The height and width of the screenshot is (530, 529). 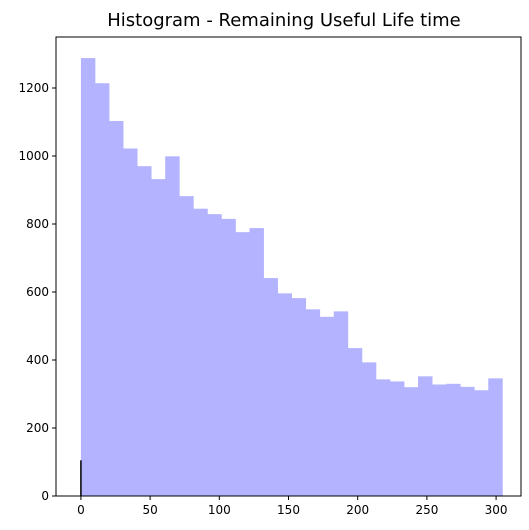 I want to click on y-tick-label: 1200, so click(x=33, y=88).